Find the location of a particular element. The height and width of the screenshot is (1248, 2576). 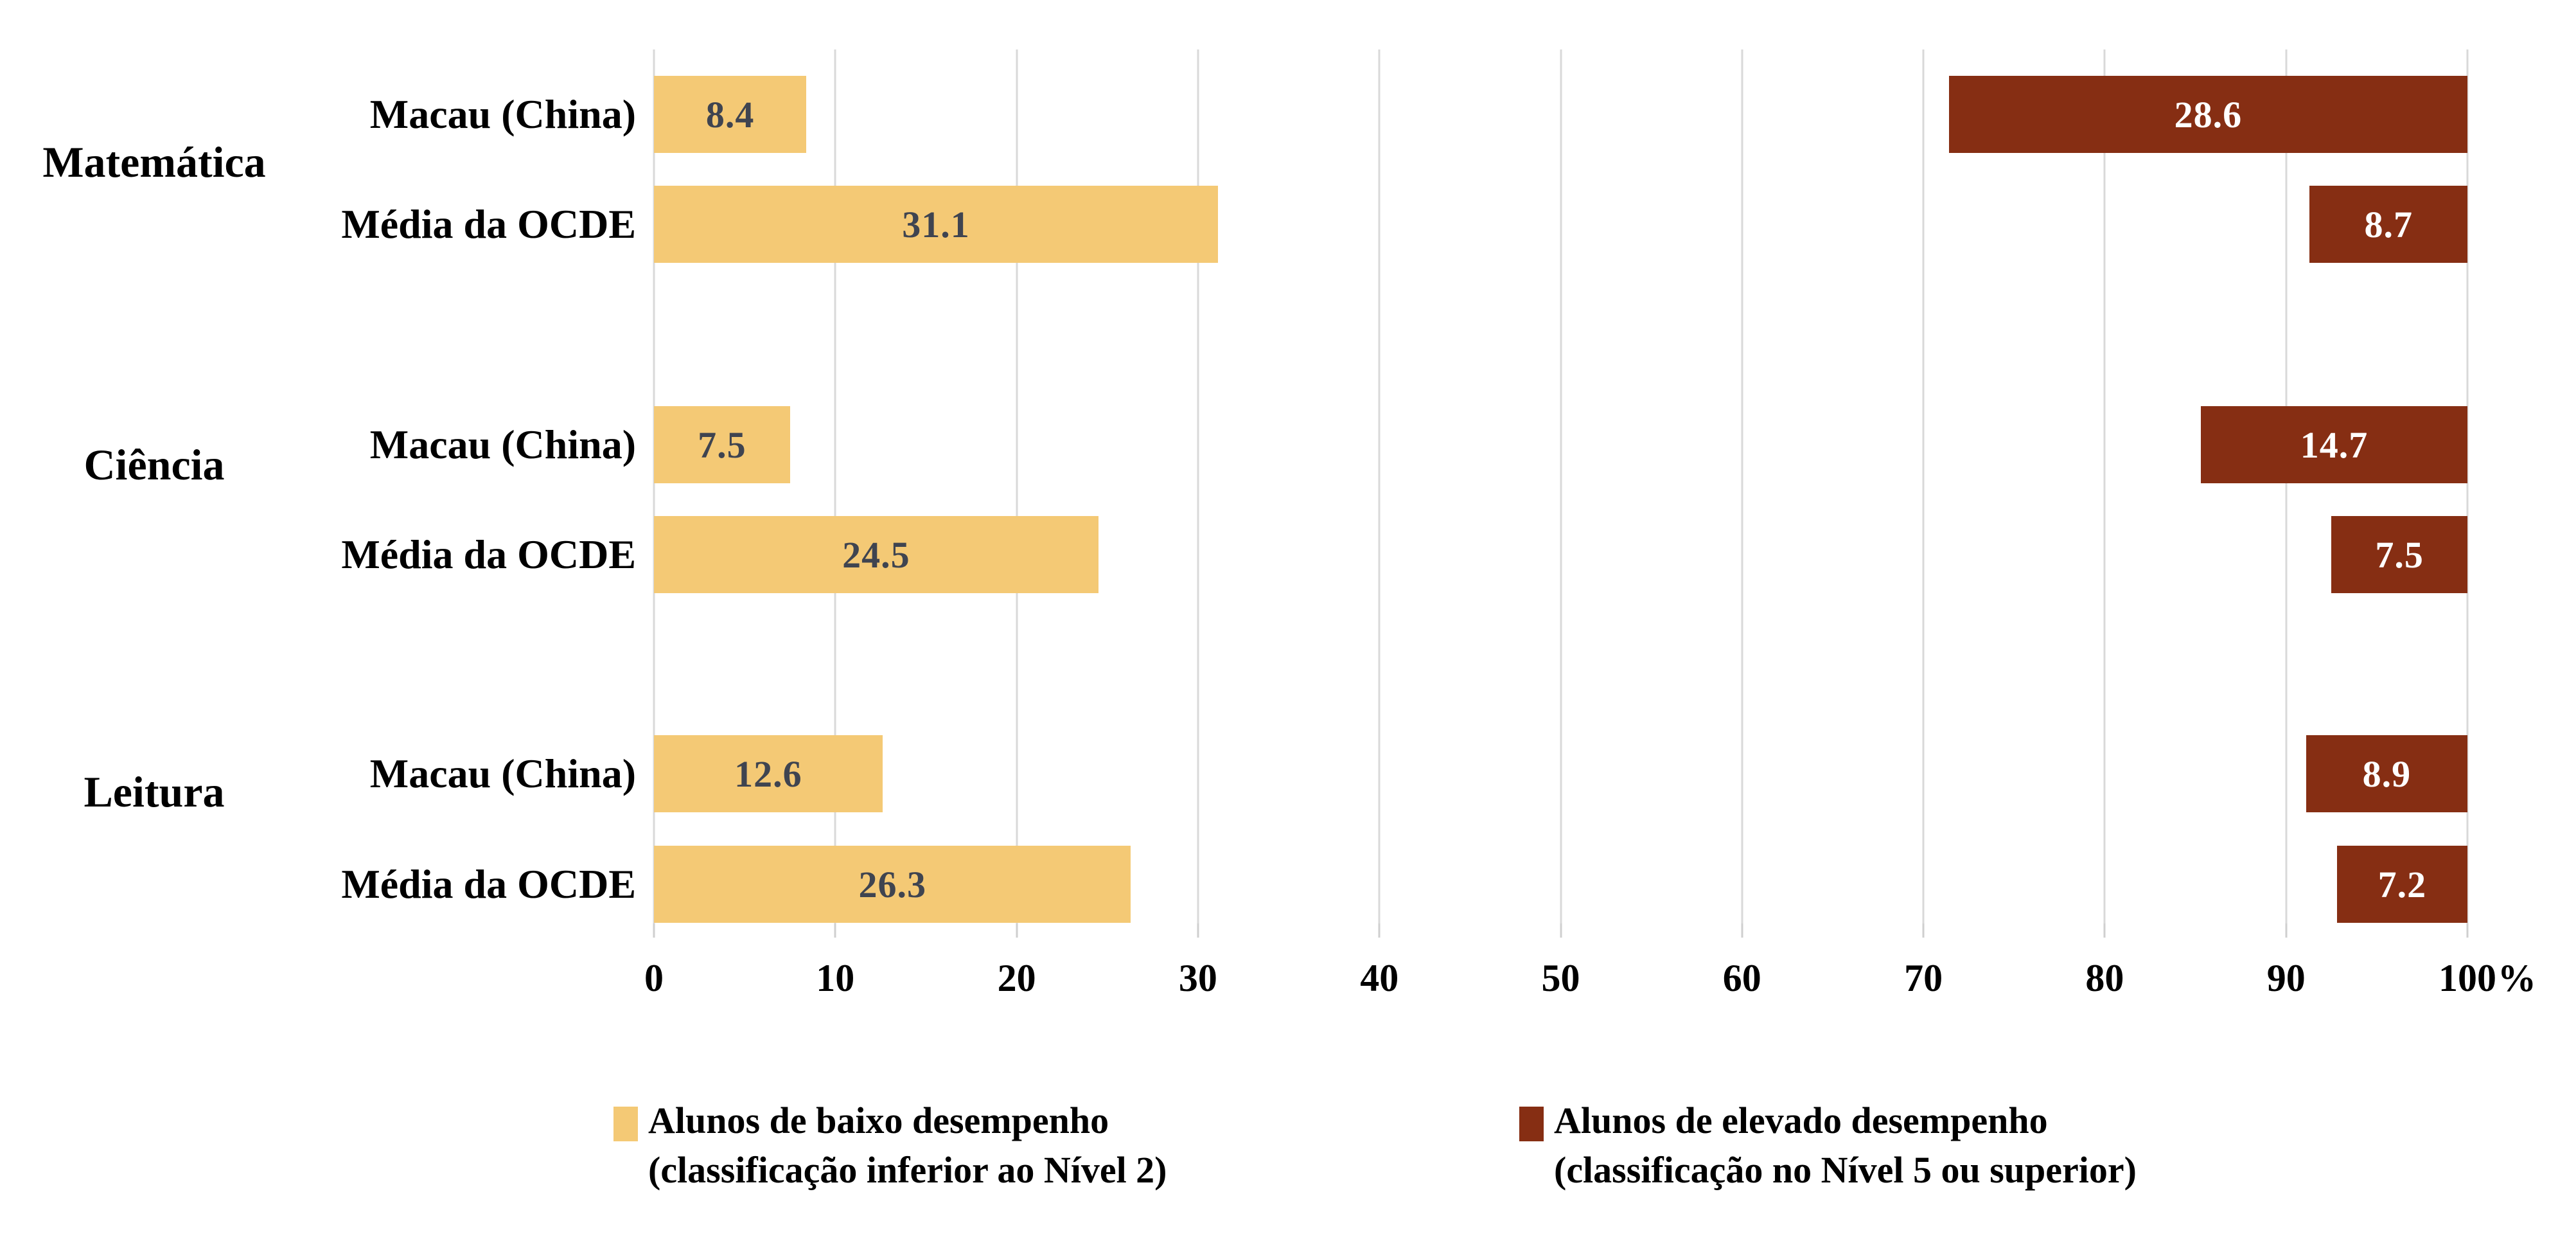

percent-axis-suffix: % is located at coordinates (2517, 978).